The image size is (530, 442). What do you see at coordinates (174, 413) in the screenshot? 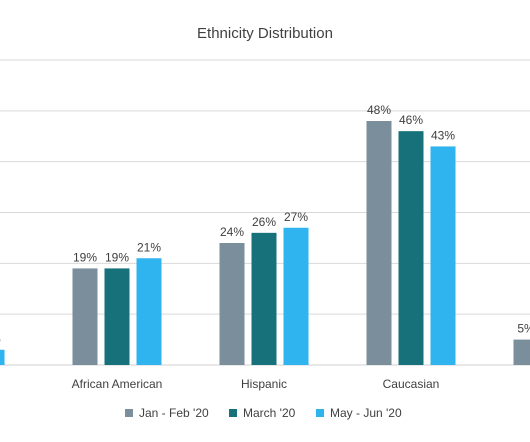
I see `legend-label: Jan - Feb '20` at bounding box center [174, 413].